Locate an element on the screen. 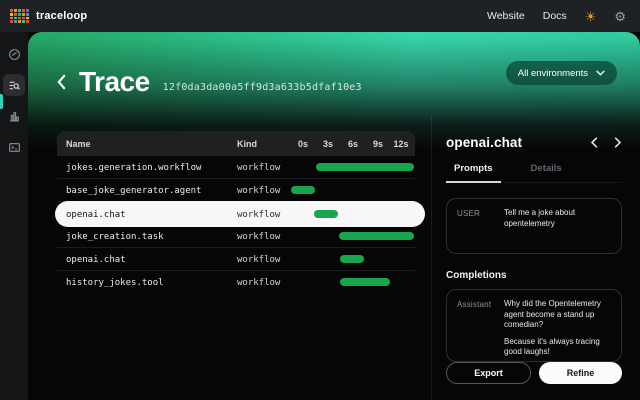  gauge-icon is located at coordinates (14, 54).